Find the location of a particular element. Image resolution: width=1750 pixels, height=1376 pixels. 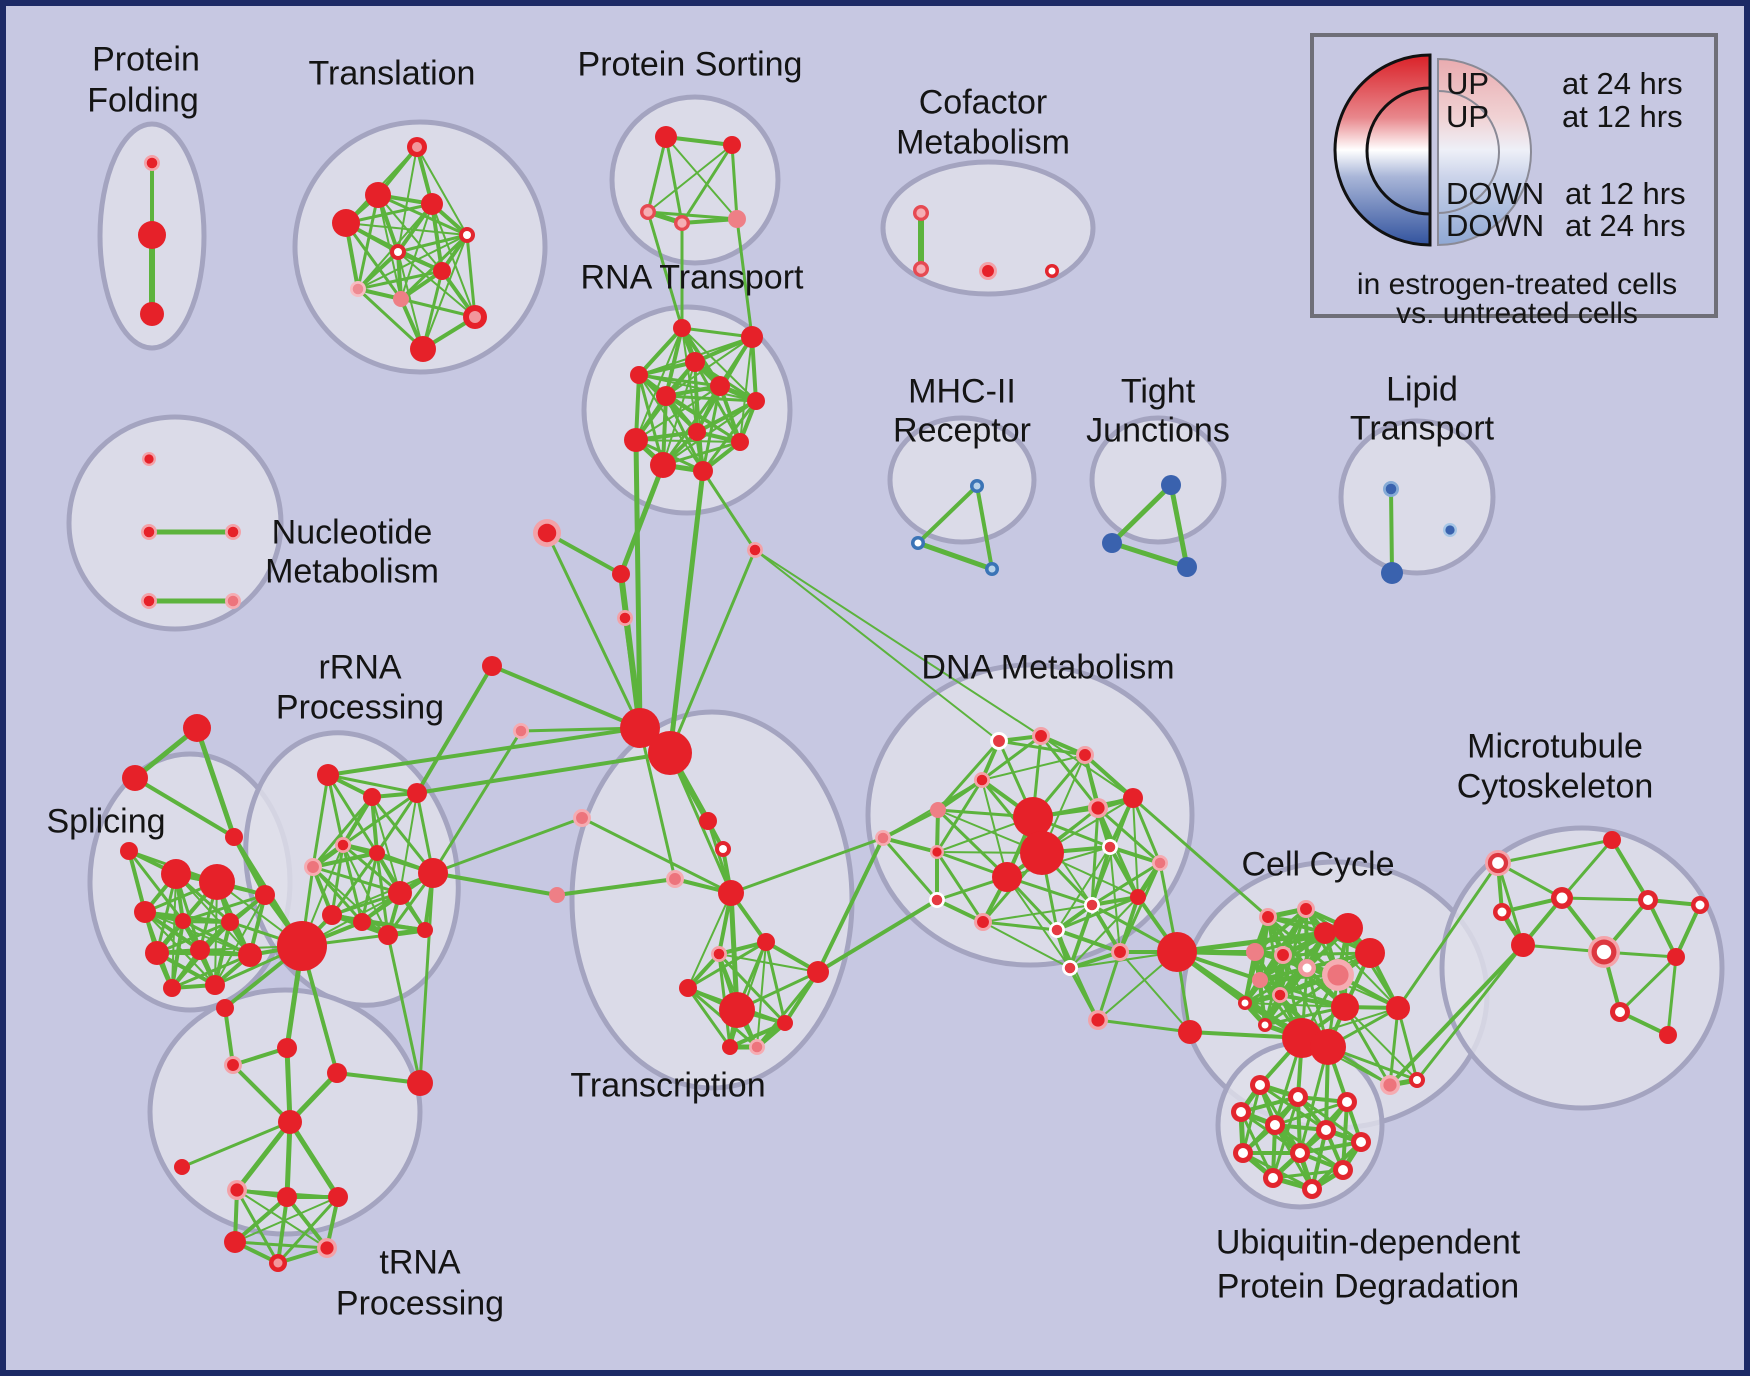

edge-m2-m3 is located at coordinates (955, 556).